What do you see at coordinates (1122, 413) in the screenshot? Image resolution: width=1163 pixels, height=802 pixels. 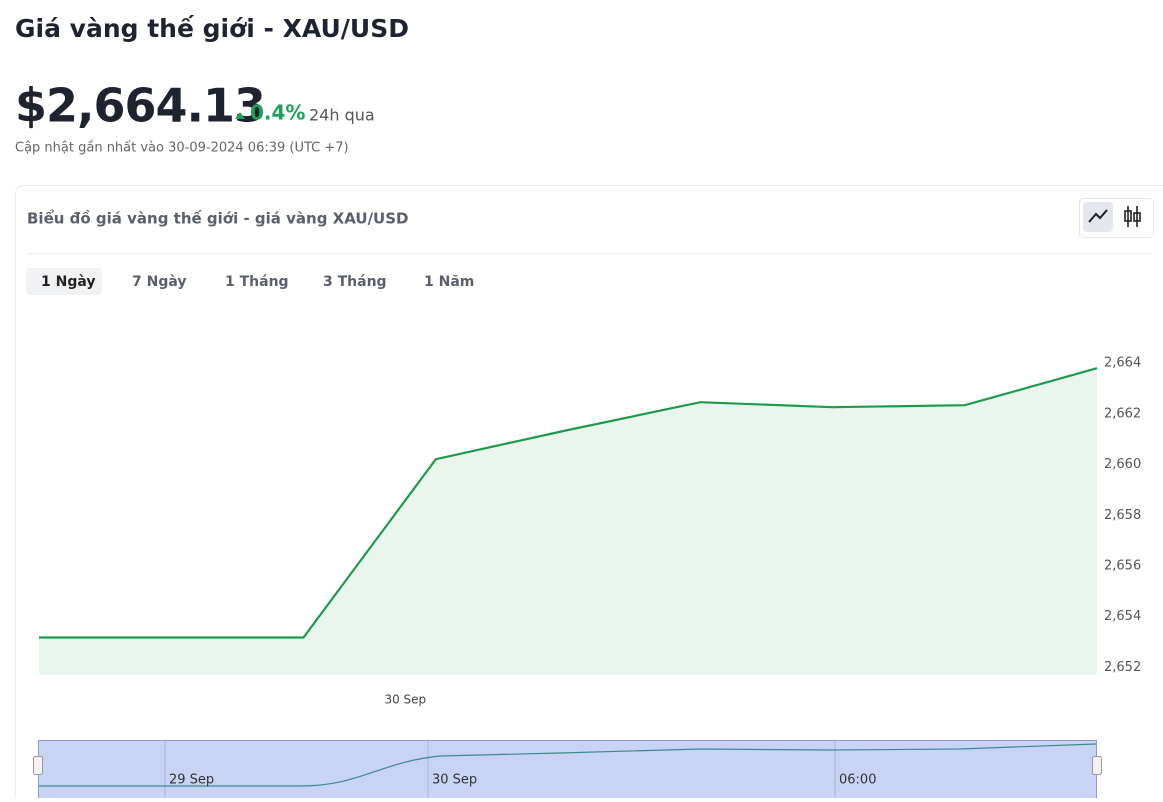 I see `y-tick-label: 2,662` at bounding box center [1122, 413].